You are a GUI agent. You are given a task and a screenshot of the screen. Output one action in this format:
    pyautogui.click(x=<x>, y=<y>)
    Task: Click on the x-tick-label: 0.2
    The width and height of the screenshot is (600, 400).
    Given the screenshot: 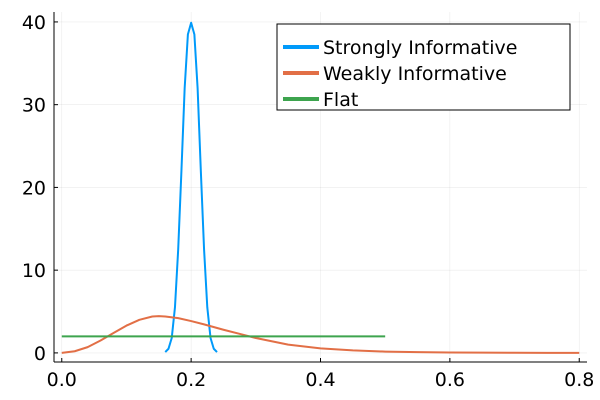 What is the action you would take?
    pyautogui.click(x=191, y=380)
    